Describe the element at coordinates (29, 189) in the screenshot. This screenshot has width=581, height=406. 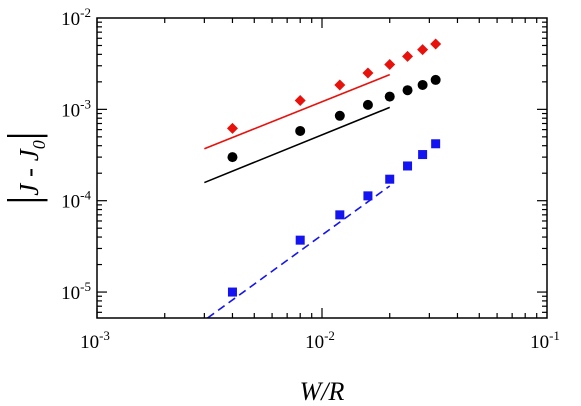
I see `y-axis-title-j: J` at that location.